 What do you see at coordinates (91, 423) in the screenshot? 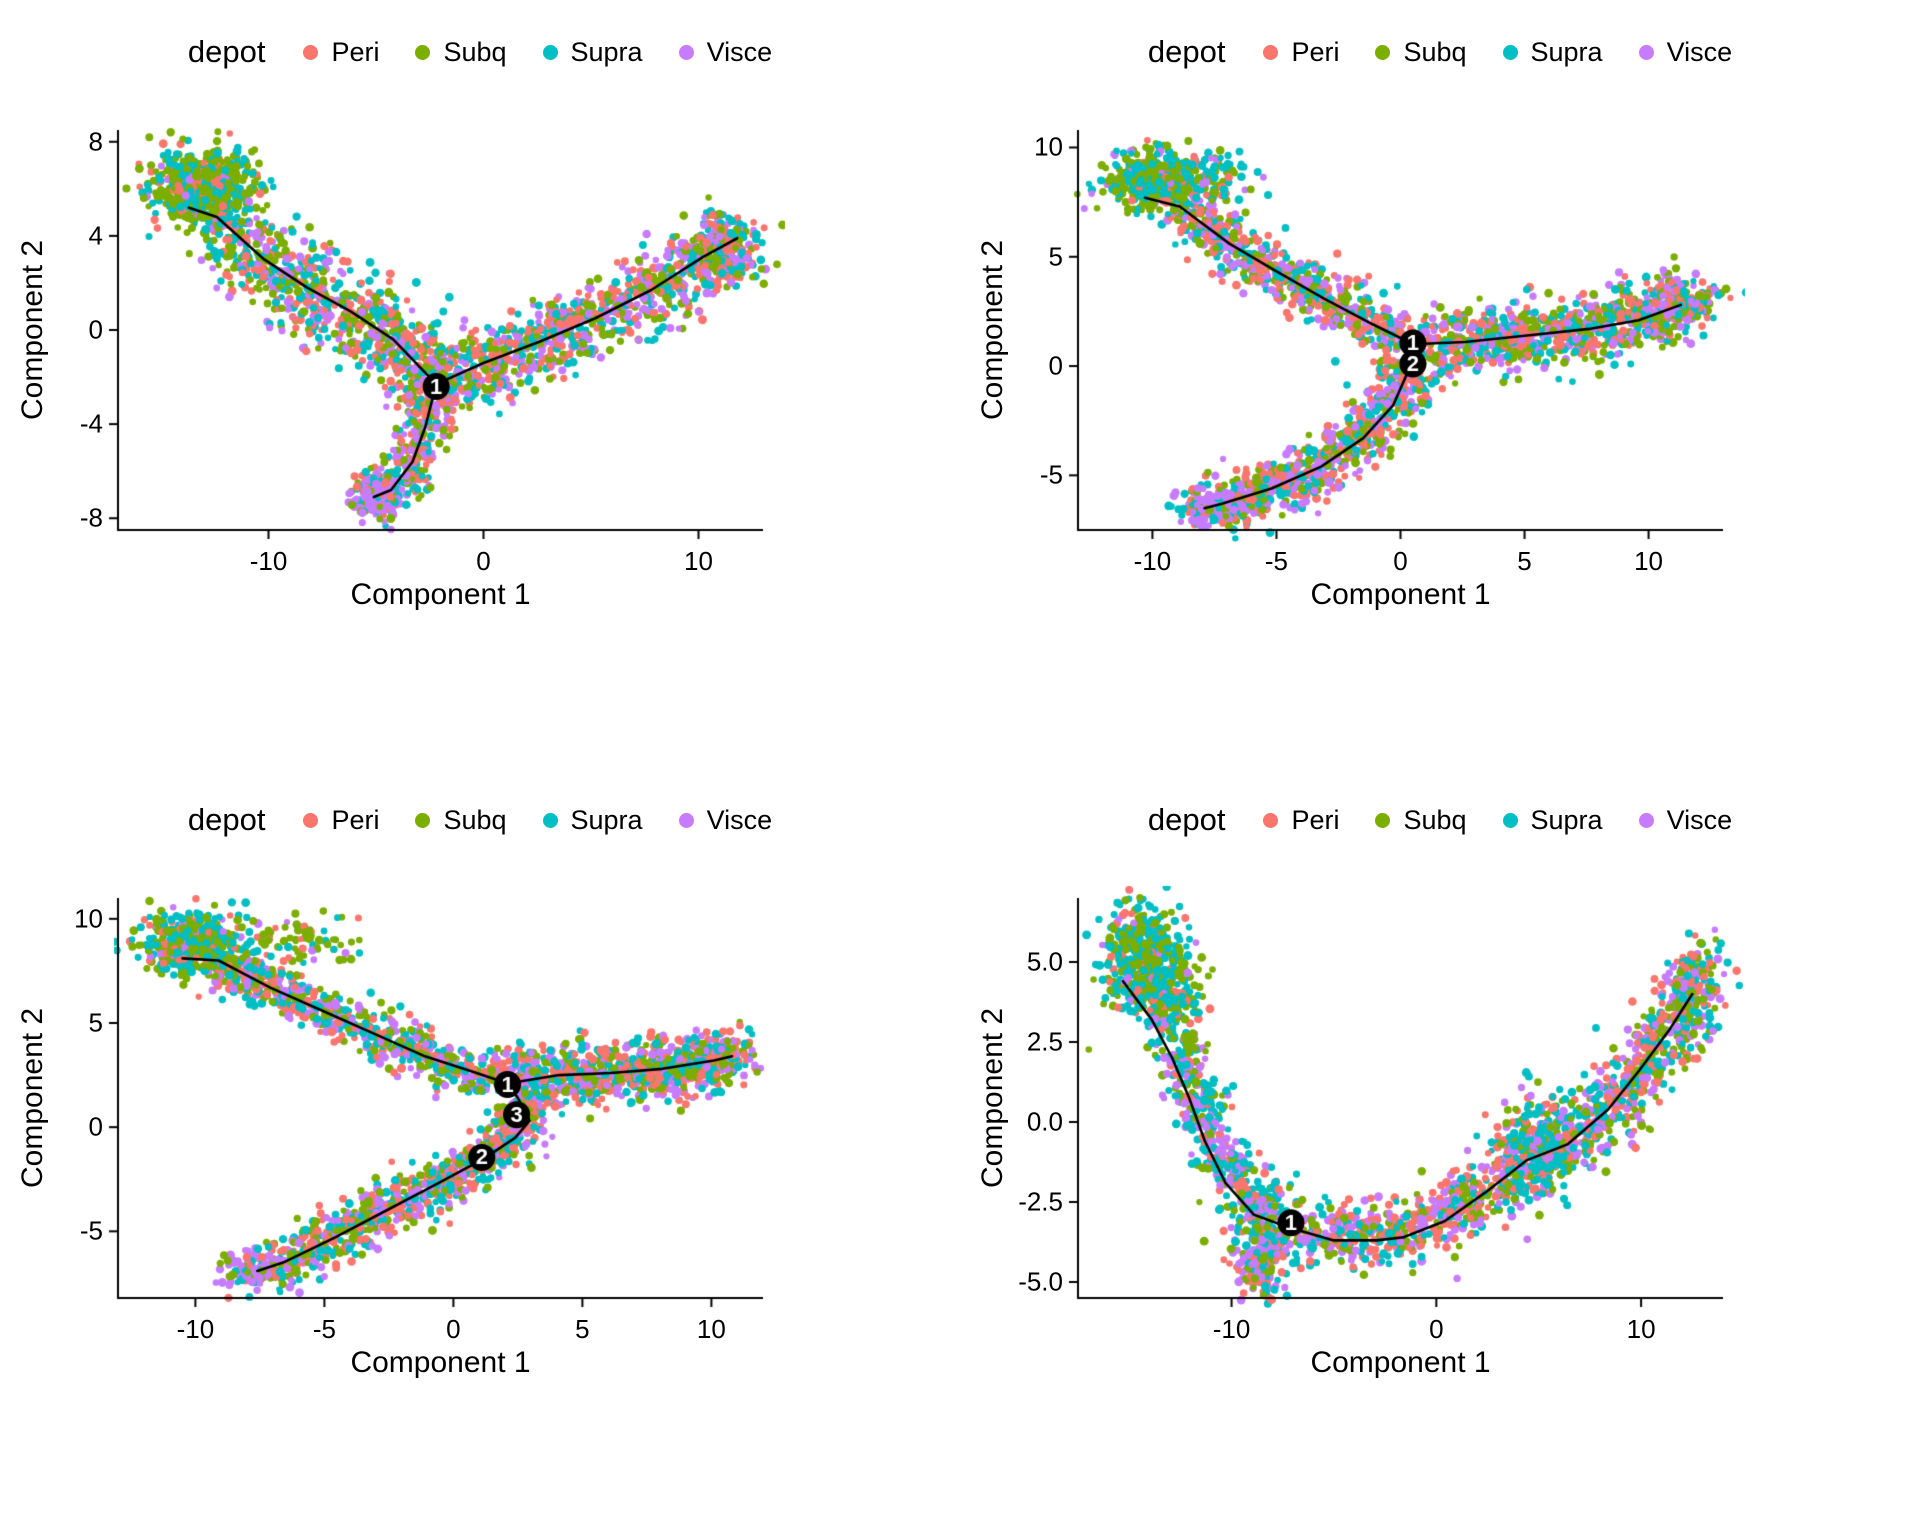
I see `y-tick-label: -4` at bounding box center [91, 423].